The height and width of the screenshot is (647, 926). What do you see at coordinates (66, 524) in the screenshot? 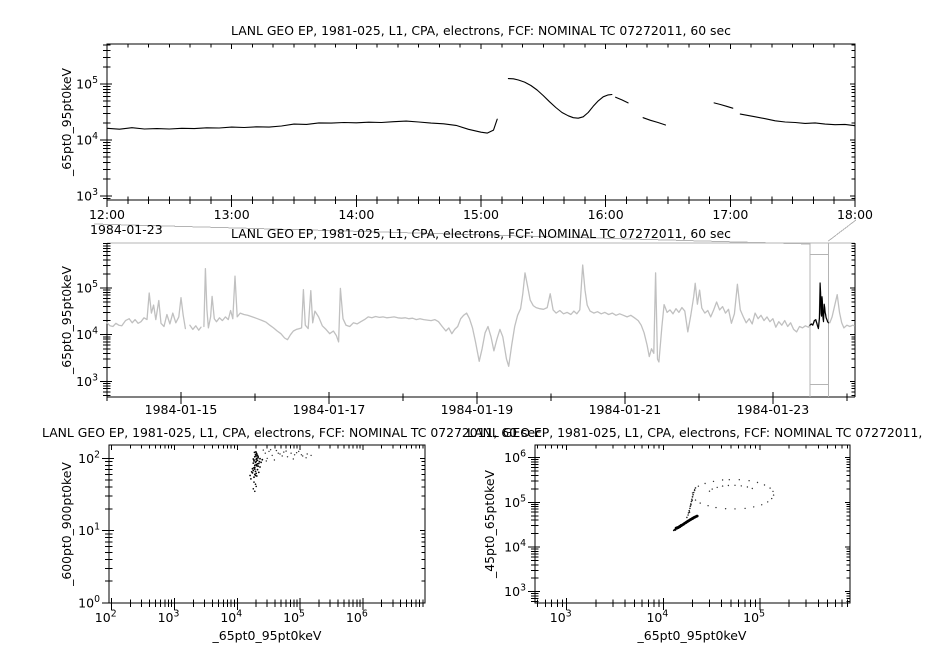
I see `bottom-left-y-axis-label: _600pt0_900pt0keV` at bounding box center [66, 524].